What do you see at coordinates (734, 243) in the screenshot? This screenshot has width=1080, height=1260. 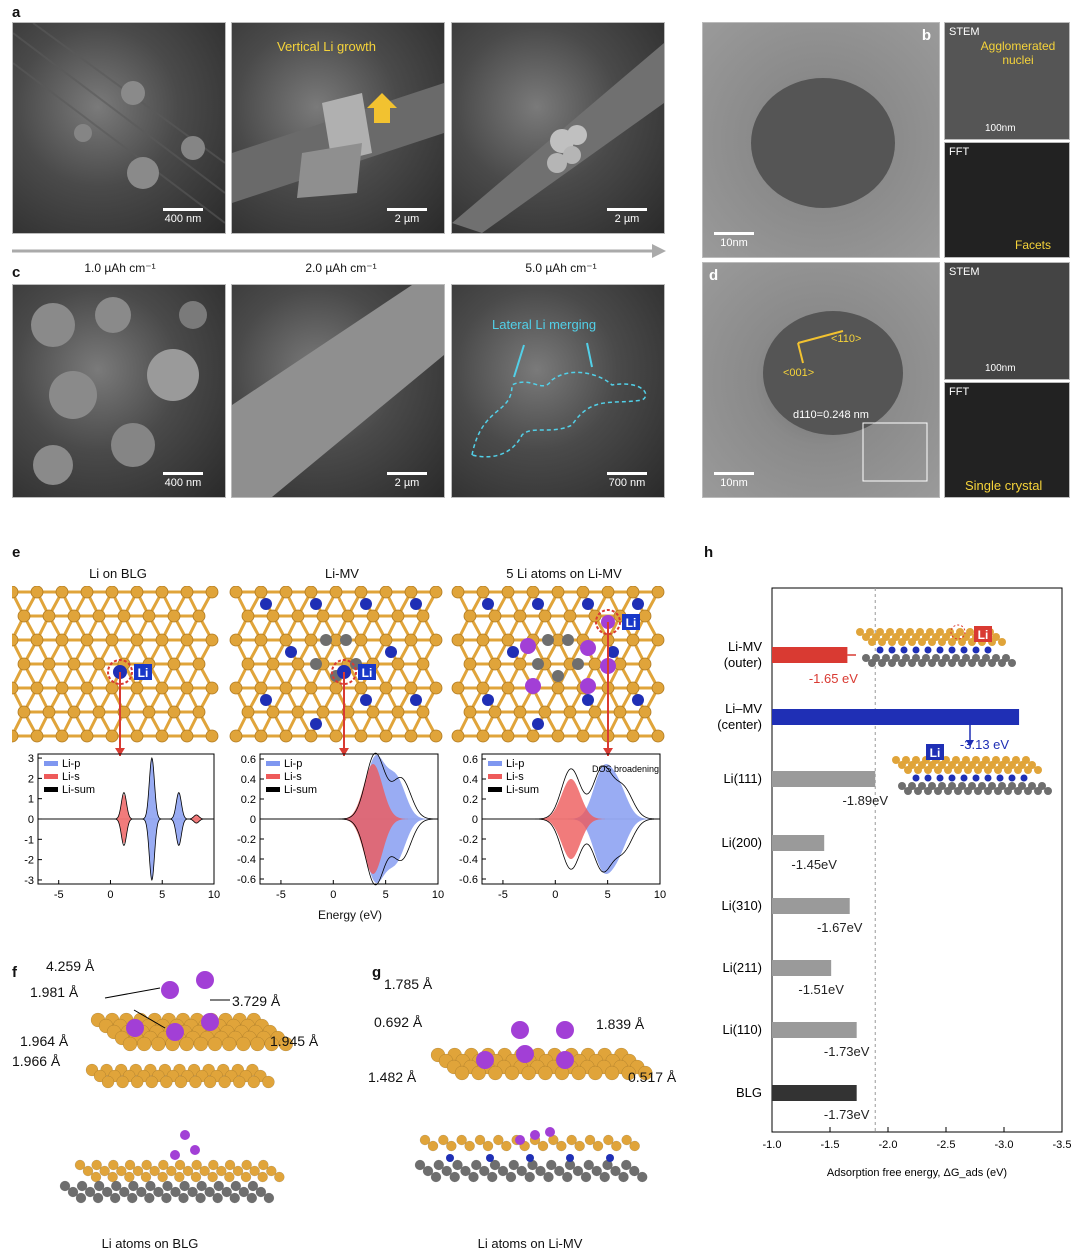 I see `scale-label: 10nm` at bounding box center [734, 243].